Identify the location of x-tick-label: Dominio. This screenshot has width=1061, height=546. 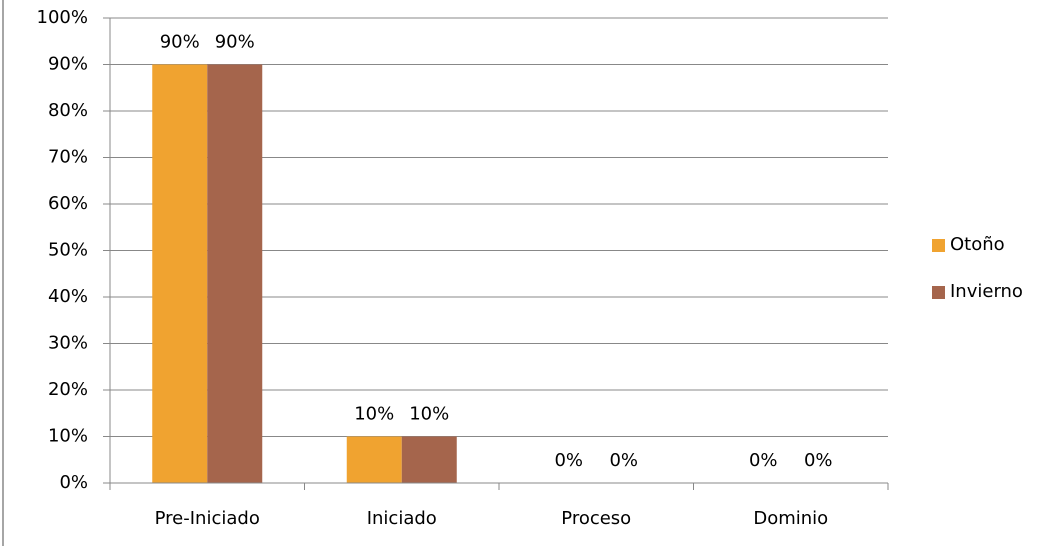
(790, 518).